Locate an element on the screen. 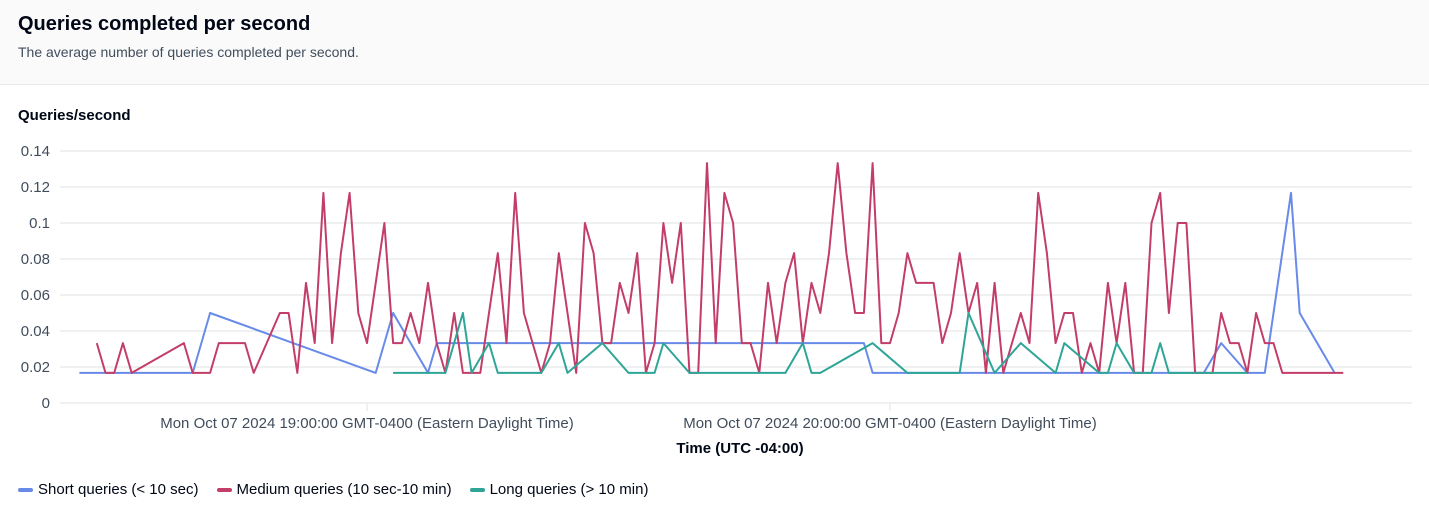 This screenshot has height=518, width=1429. legend-item-medium: Medium queries (10 sec-10 min) is located at coordinates (334, 489).